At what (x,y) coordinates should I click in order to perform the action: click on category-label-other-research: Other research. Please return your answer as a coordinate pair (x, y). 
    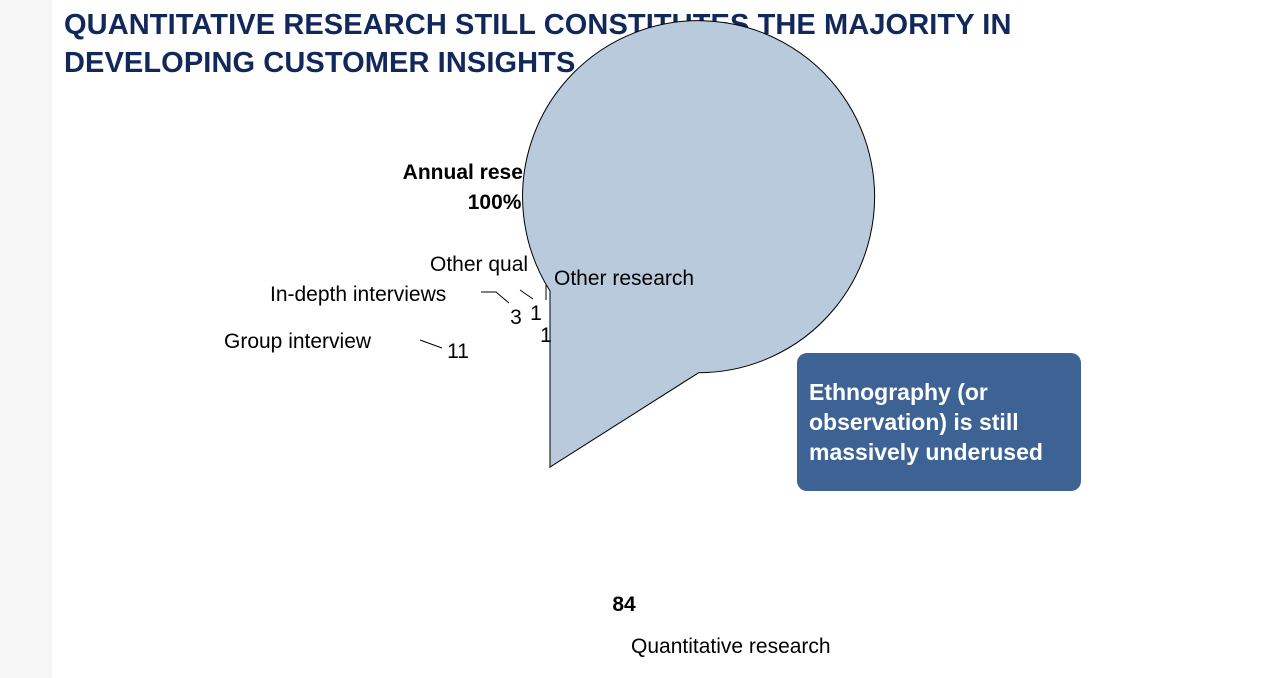
    Looking at the image, I should click on (624, 278).